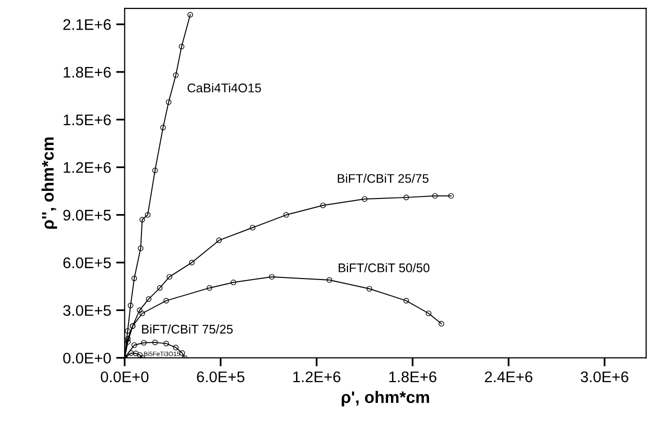 This screenshot has width=656, height=421. I want to click on y-tick-label: 9.0E+5, so click(87, 215).